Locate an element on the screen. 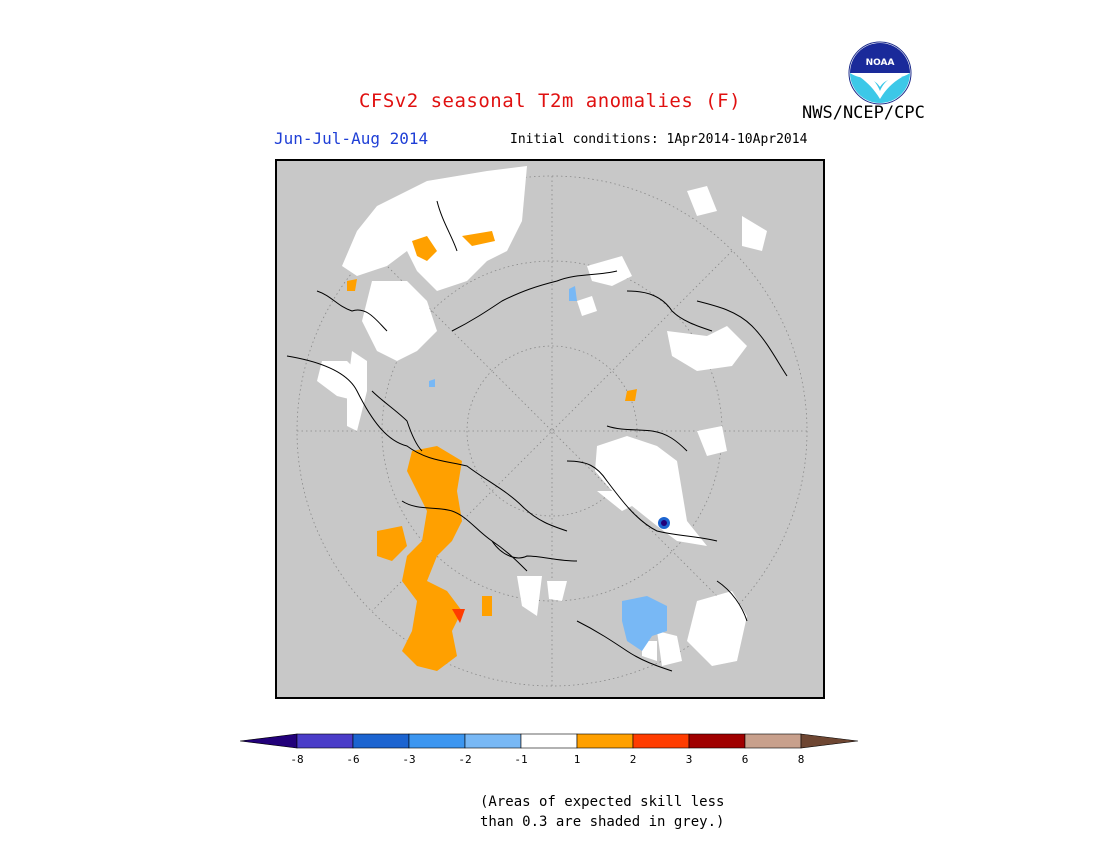 The height and width of the screenshot is (850, 1100). legend-tick-label: 2 is located at coordinates (633, 759).